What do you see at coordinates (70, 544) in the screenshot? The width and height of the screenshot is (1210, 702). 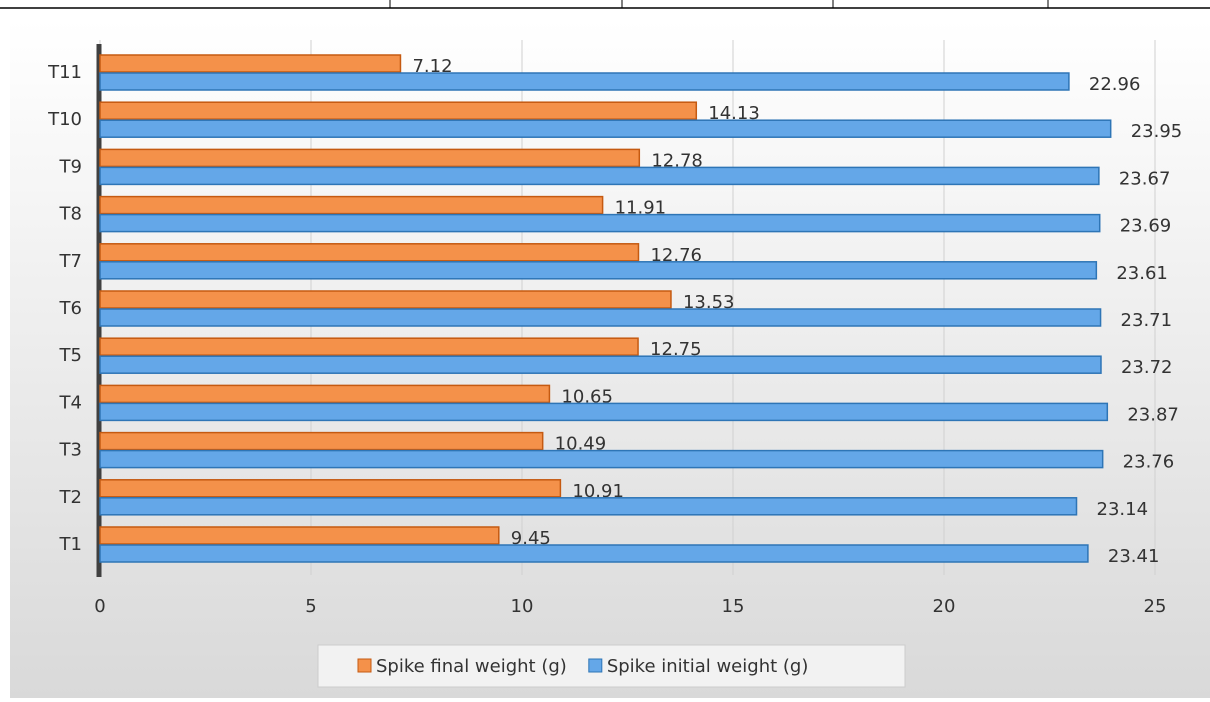 I see `y-tick-label: T1` at bounding box center [70, 544].